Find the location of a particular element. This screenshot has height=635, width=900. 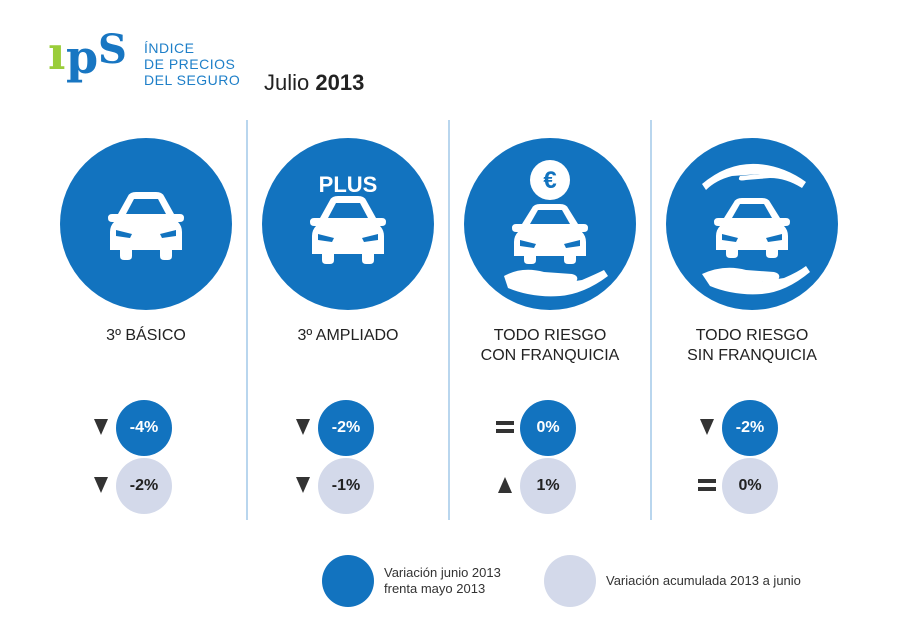

legend-monthly-line: Variación junio 2013 is located at coordinates (442, 572).